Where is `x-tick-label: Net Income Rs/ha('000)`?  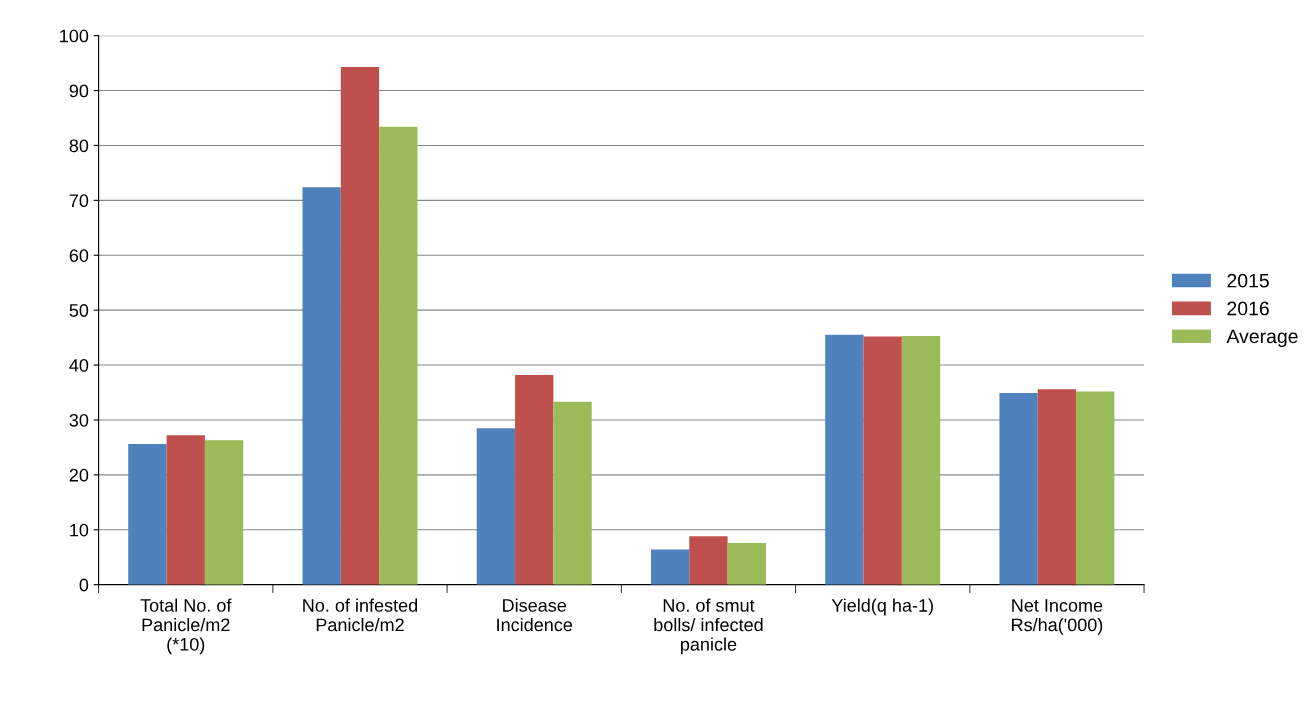 x-tick-label: Net Income Rs/ha('000) is located at coordinates (1057, 617).